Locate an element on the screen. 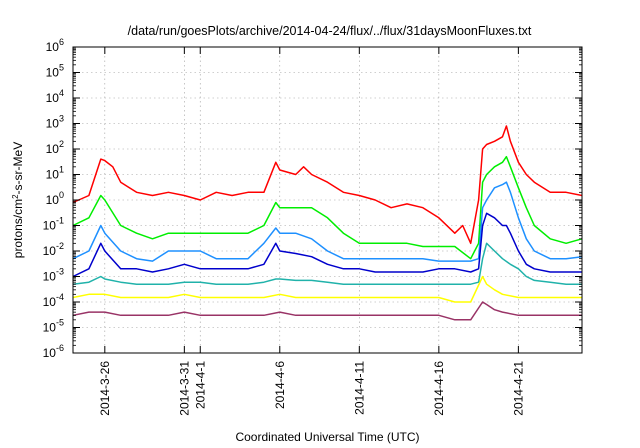 Image resolution: width=640 pixels, height=448 pixels. y-tick-label: 10⁻⁴ is located at coordinates (53, 300).